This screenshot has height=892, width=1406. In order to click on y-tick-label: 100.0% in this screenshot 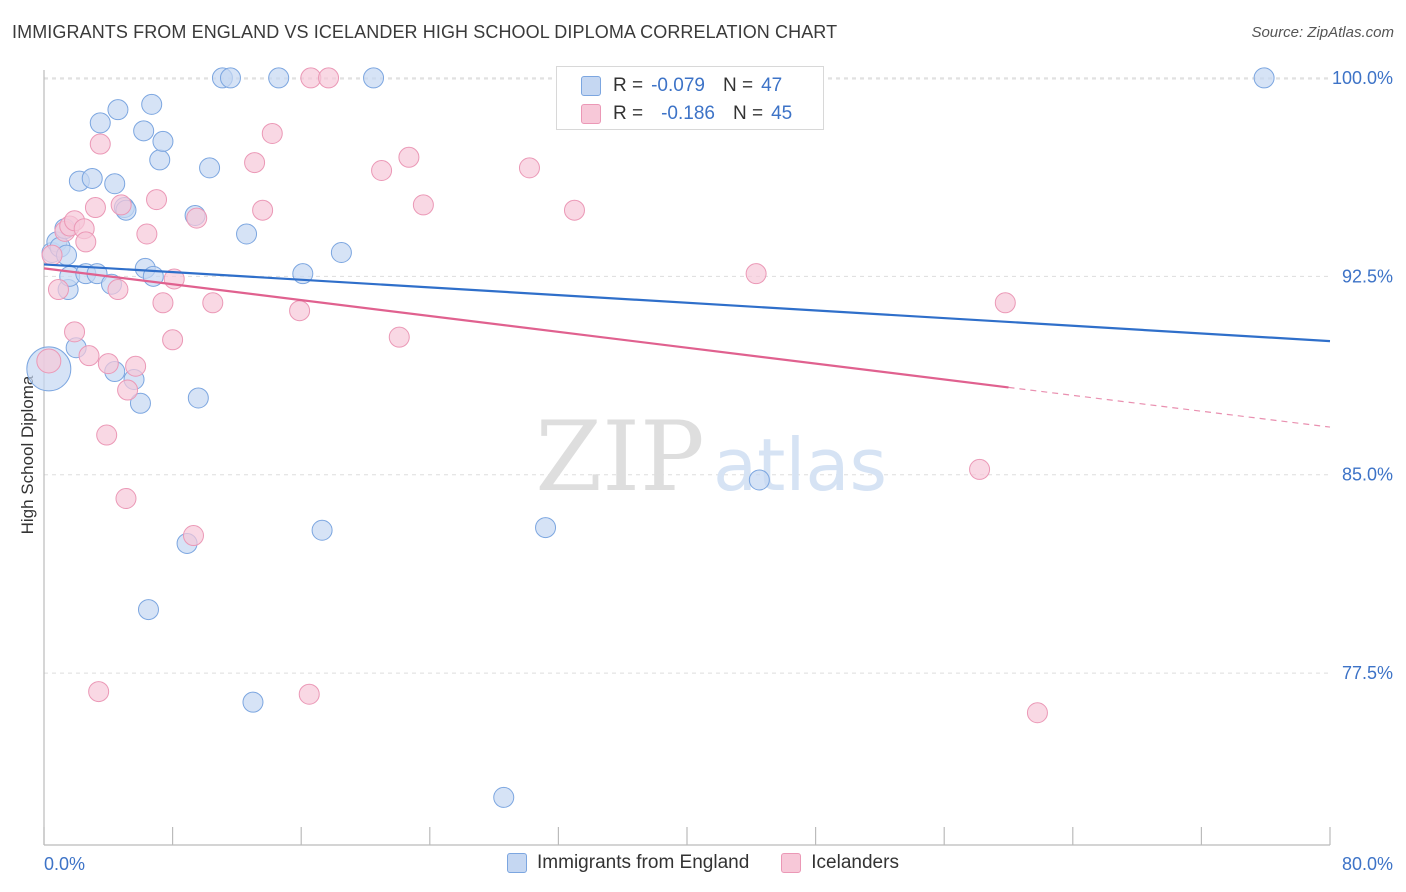, I will do `click(1362, 78)`.